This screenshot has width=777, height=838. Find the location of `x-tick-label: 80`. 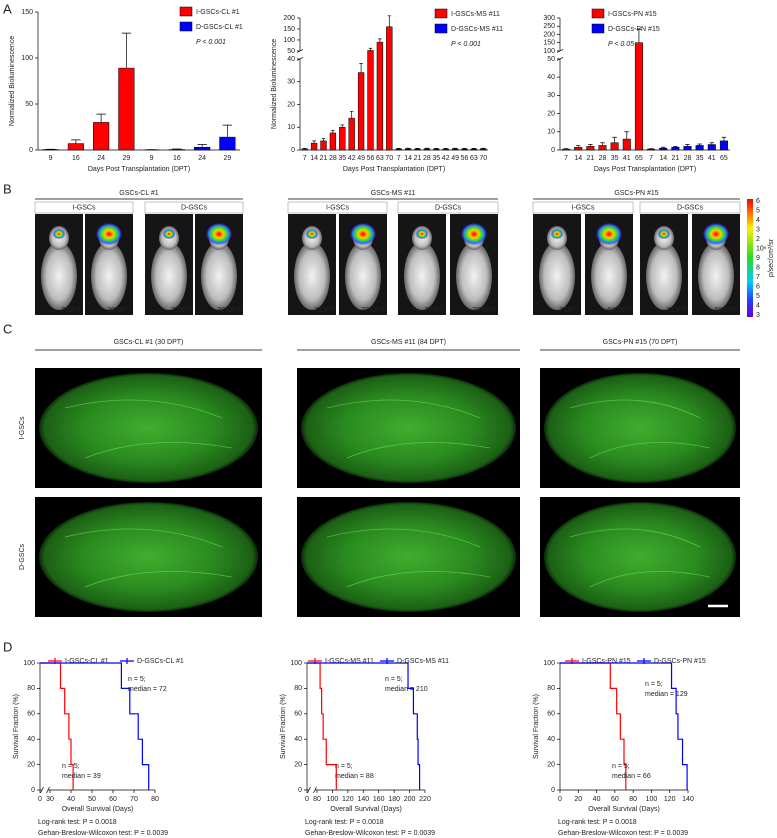

x-tick-label: 80 is located at coordinates (633, 799).